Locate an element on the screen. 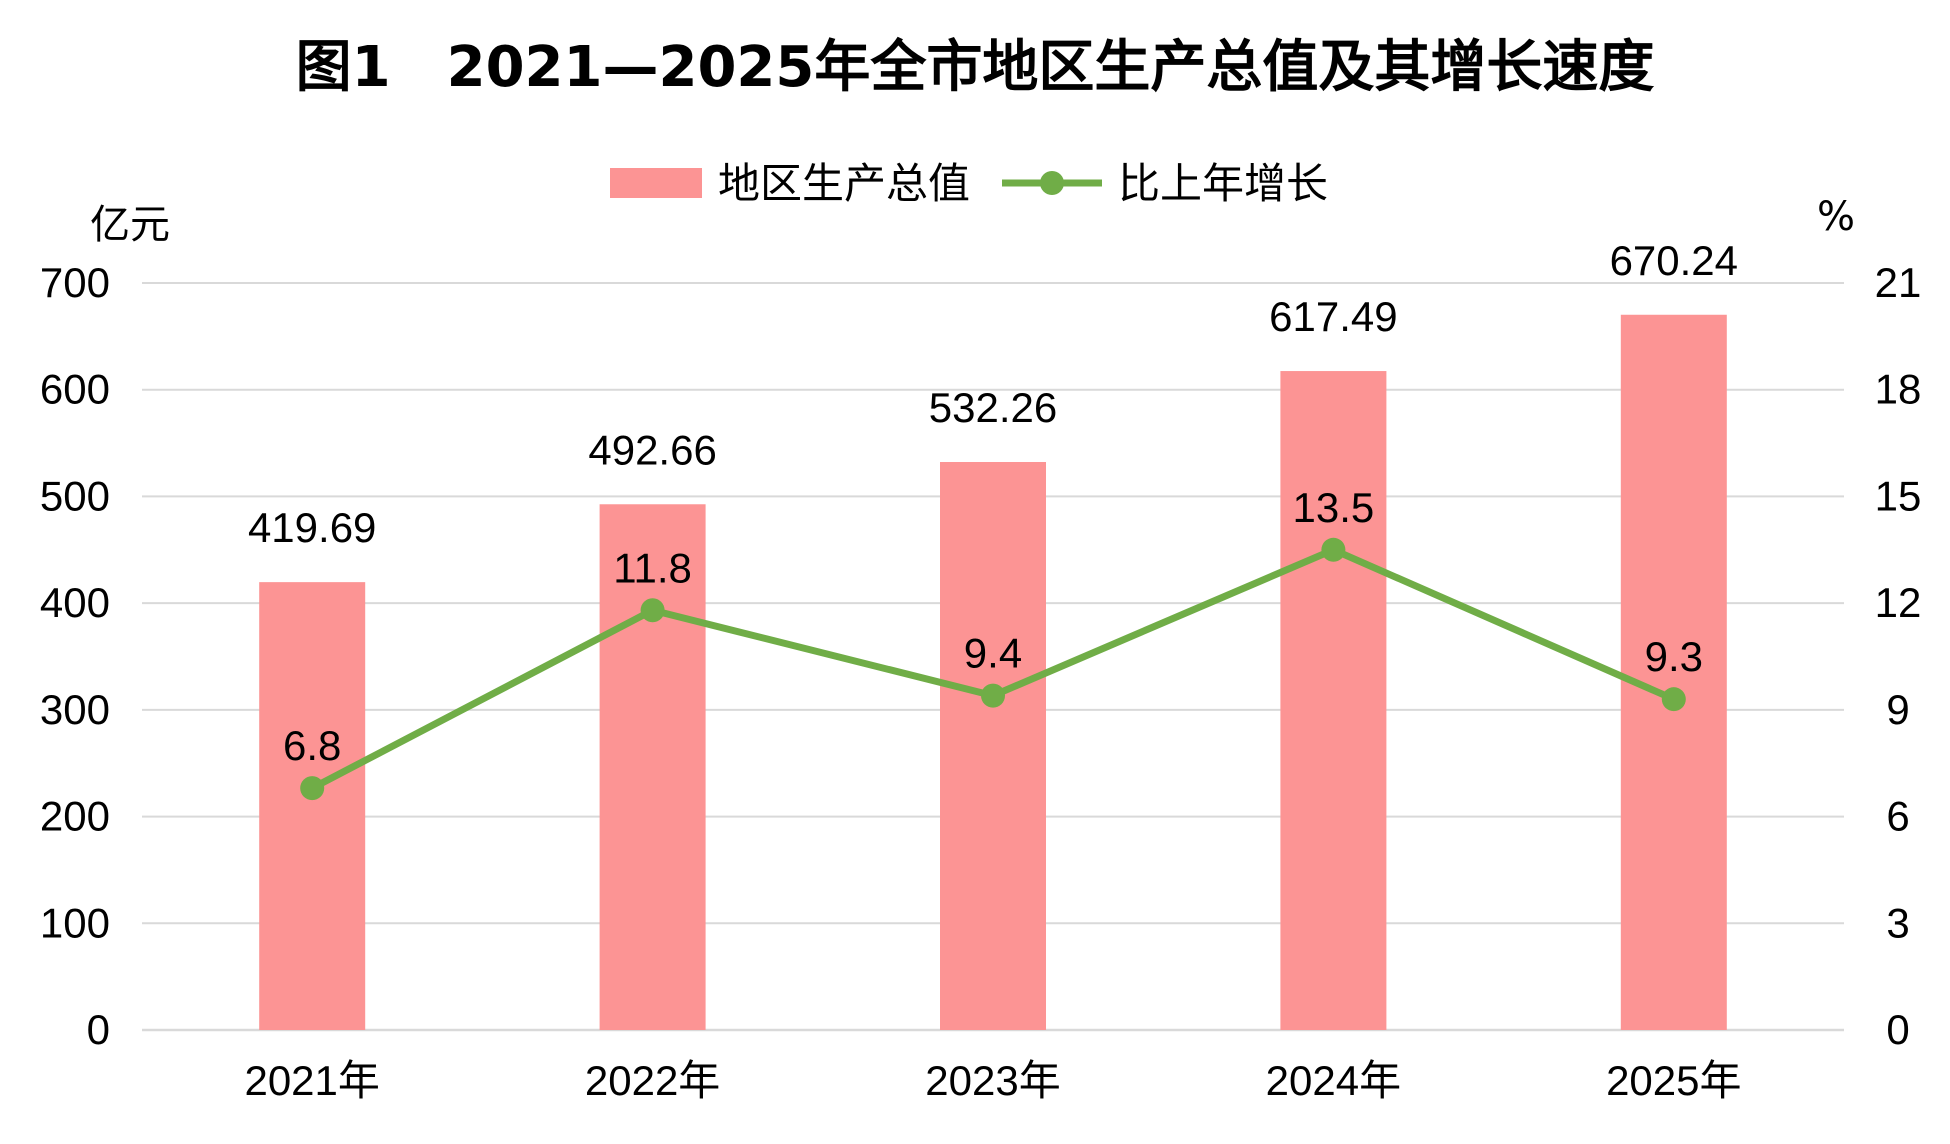 The image size is (1950, 1144). bar-data-label: 492.66 is located at coordinates (652, 449).